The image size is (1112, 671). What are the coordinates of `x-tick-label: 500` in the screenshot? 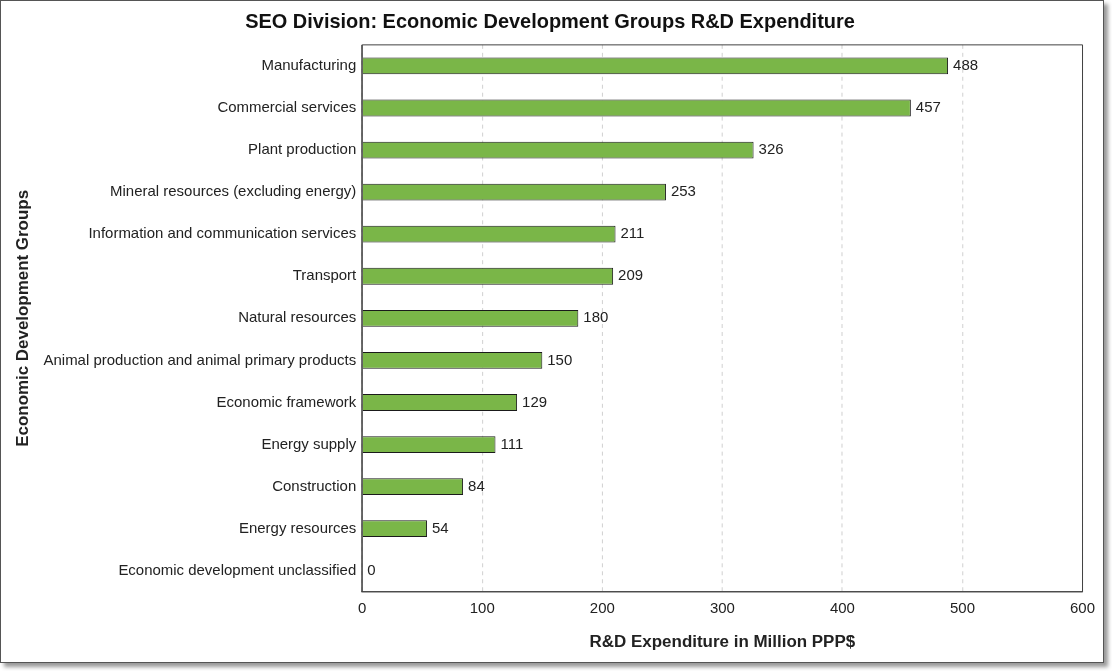 It's located at (962, 607).